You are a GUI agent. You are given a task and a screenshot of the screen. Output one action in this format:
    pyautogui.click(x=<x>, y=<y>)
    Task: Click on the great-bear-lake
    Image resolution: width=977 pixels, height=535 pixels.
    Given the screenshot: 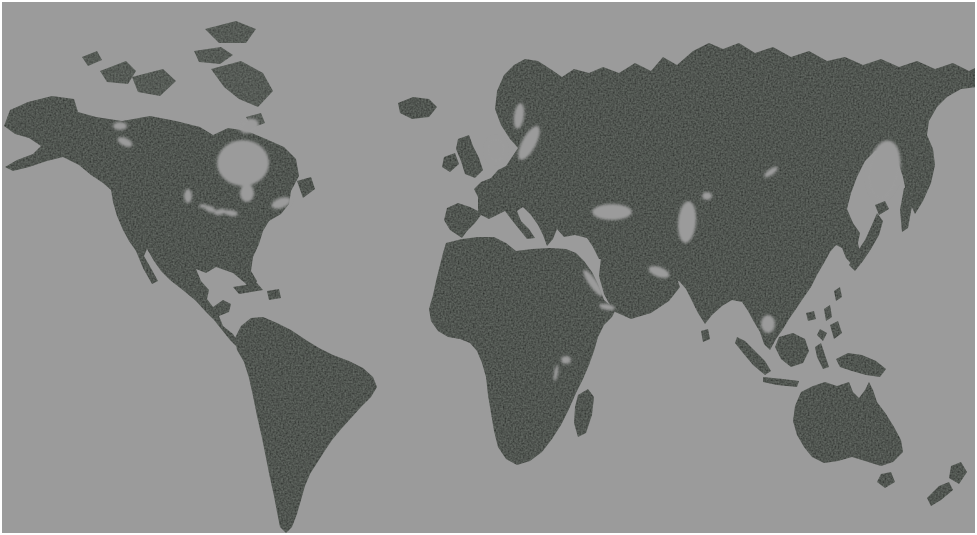 What is the action you would take?
    pyautogui.click(x=120, y=126)
    